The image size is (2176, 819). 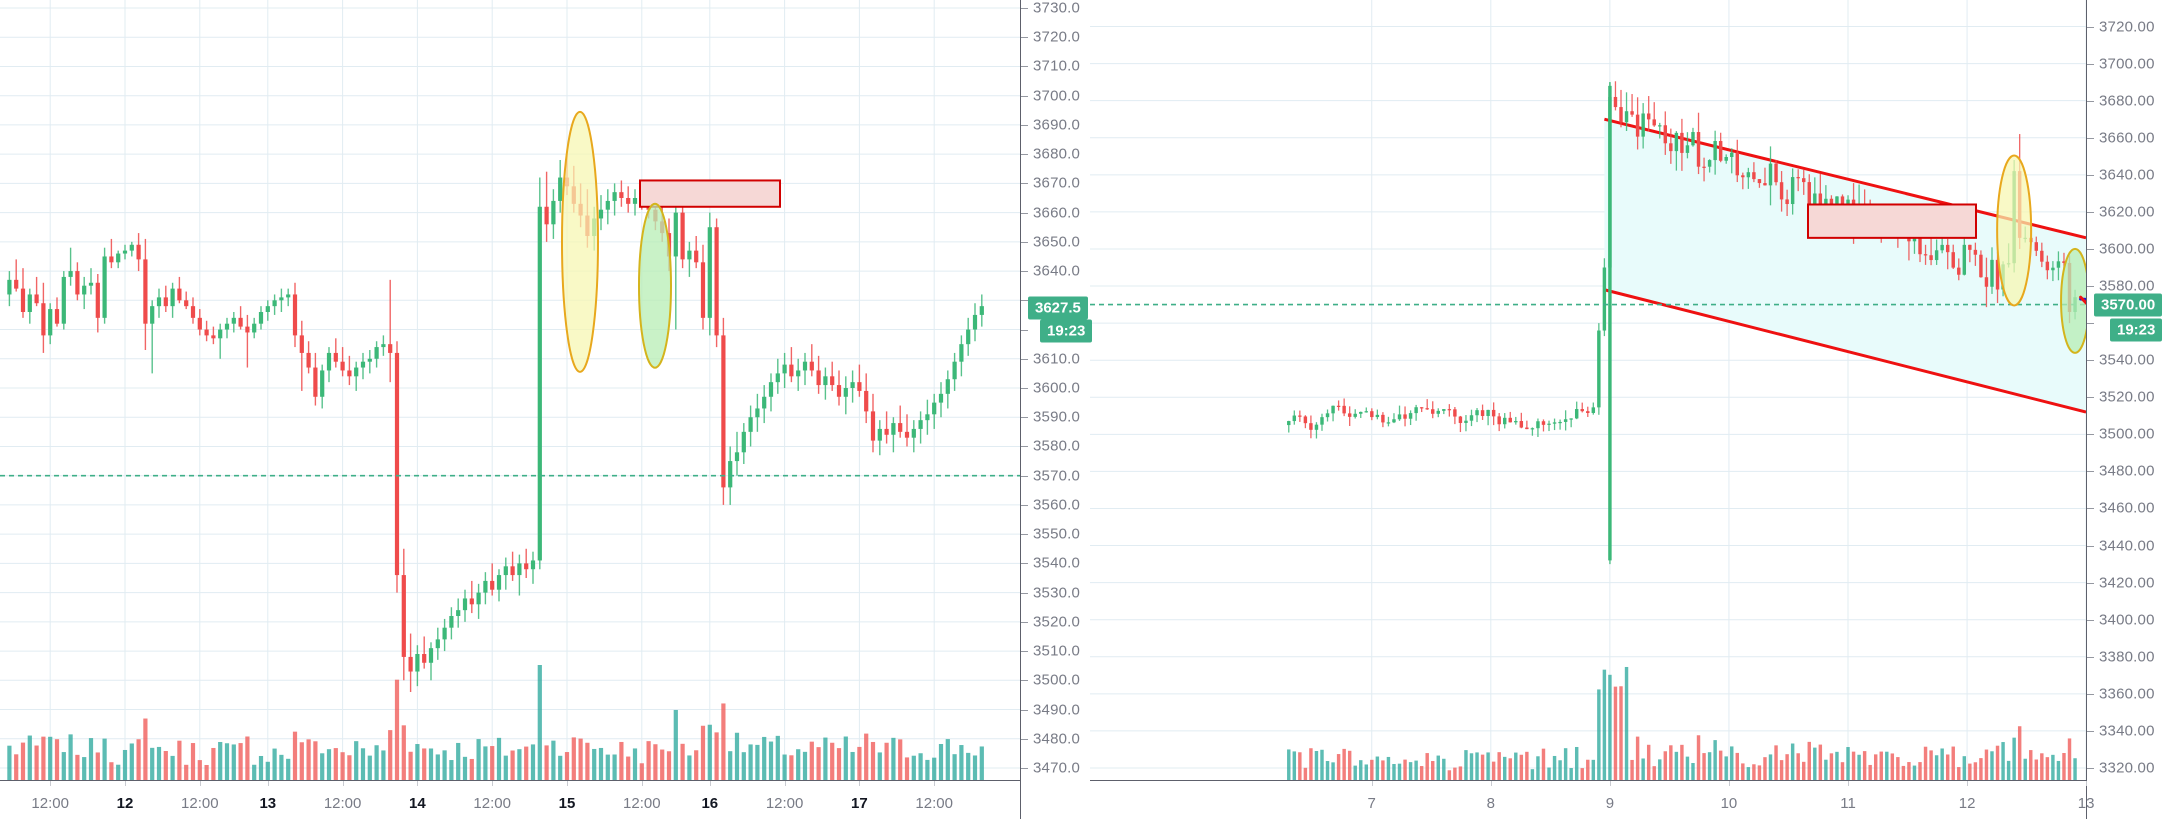 What do you see at coordinates (2128, 305) in the screenshot?
I see `right-price-badge: 3570.00` at bounding box center [2128, 305].